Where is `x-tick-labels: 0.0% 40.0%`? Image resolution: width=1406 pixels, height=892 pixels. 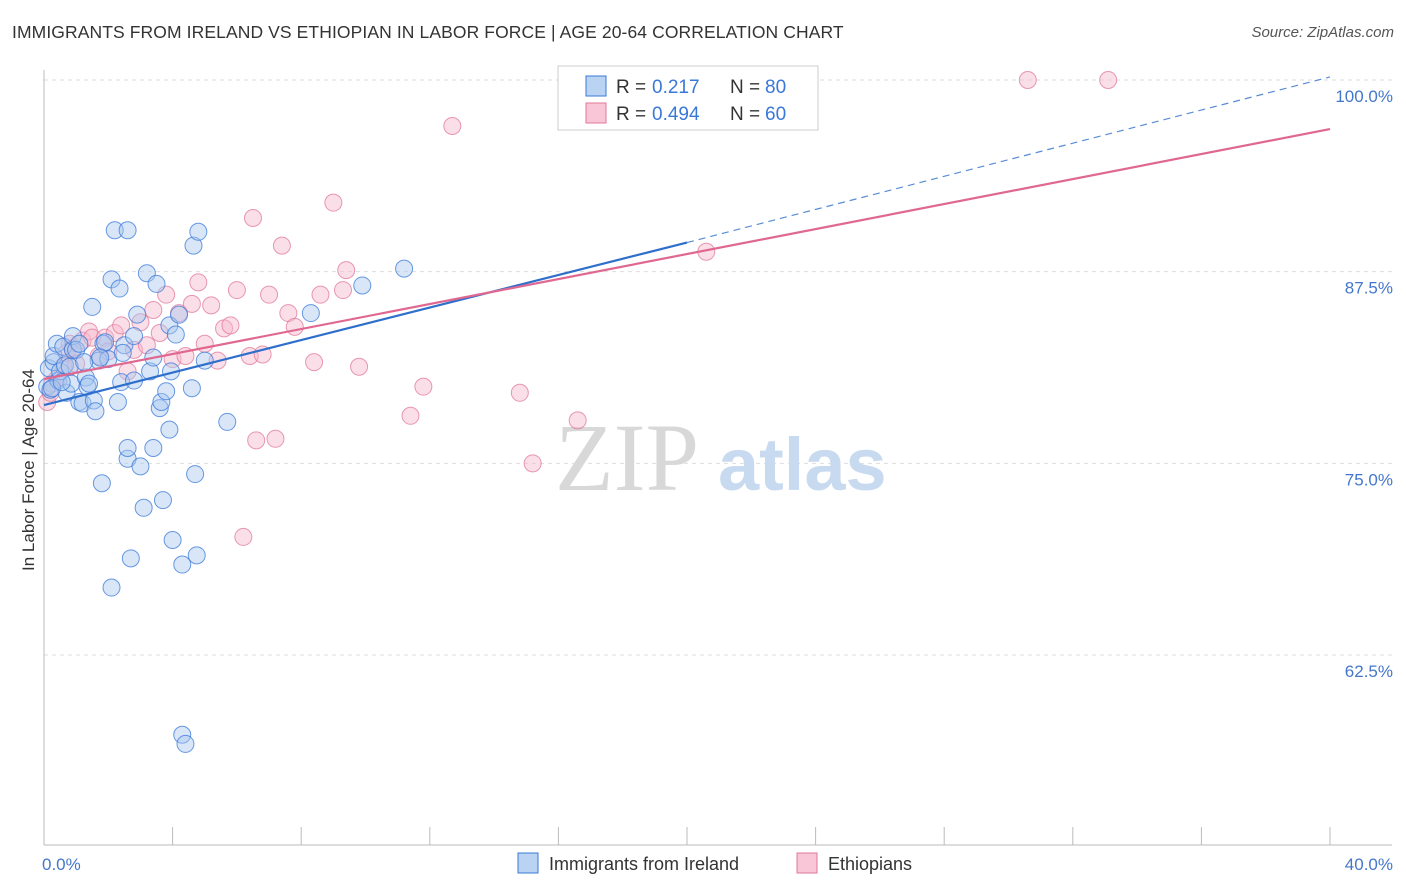 x-tick-labels: 0.0% 40.0% is located at coordinates (717, 864).